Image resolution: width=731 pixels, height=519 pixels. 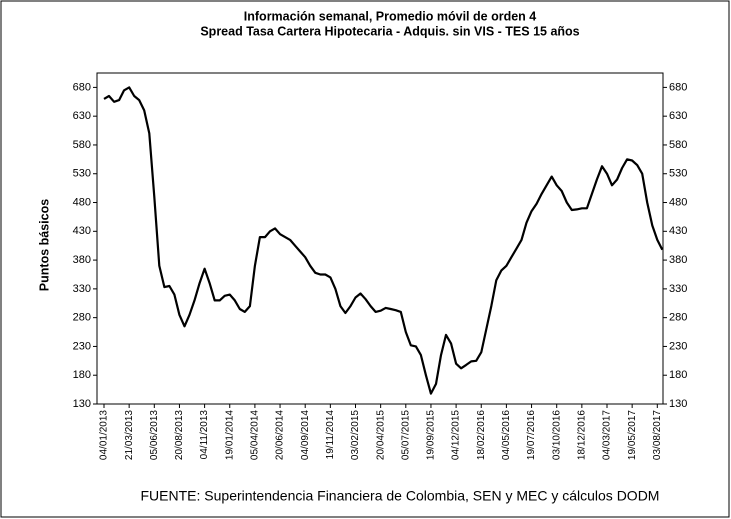 What do you see at coordinates (82, 404) in the screenshot?
I see `y-tick-label: 130` at bounding box center [82, 404].